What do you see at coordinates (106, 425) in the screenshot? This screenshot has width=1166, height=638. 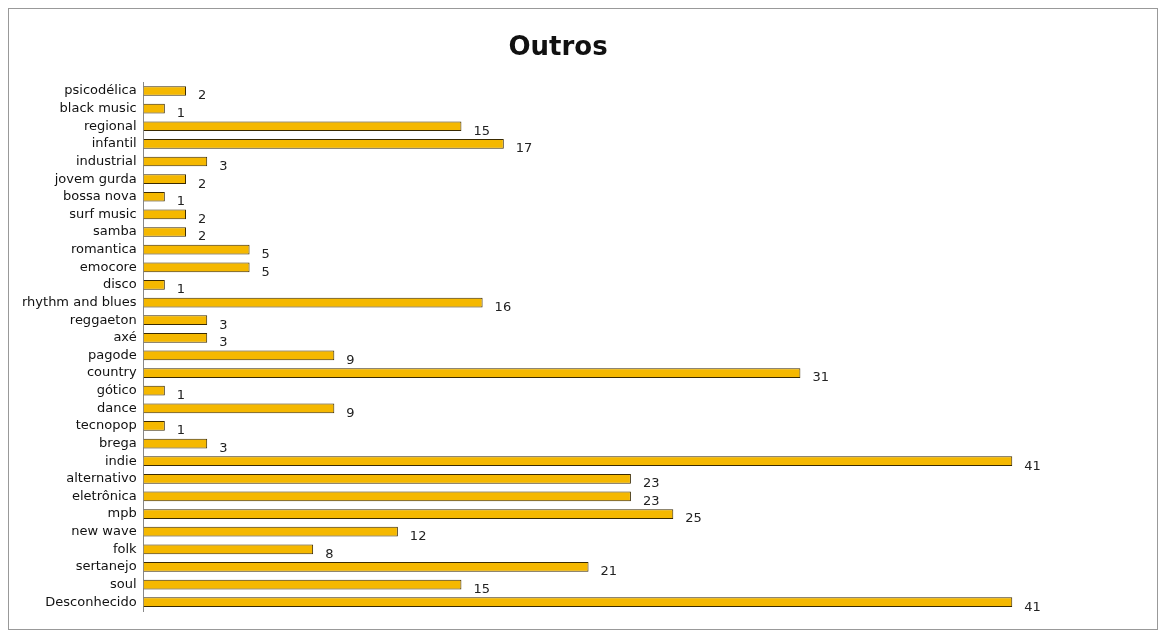 I see `y-tick-label: tecnopop` at bounding box center [106, 425].